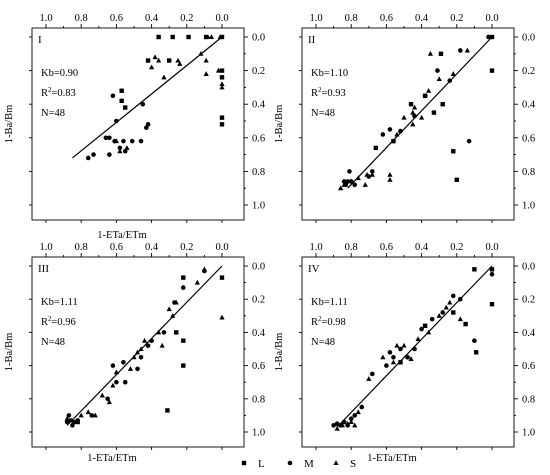 This screenshot has width=550, height=475. I want to click on y-tick-label: 1.0, so click(258, 206).